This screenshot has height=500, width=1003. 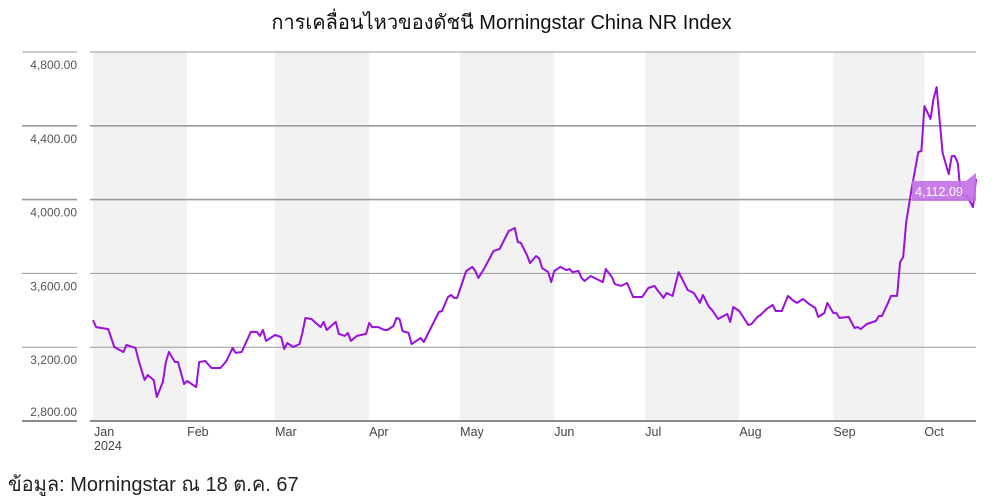 I want to click on y-tick-label: 3,200.00, so click(x=53, y=360).